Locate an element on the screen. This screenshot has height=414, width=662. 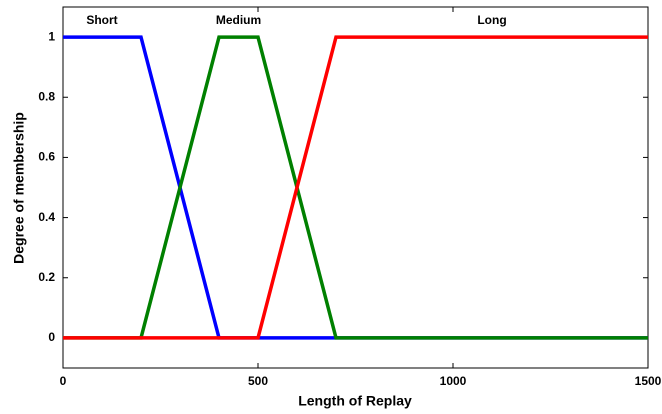
y-tick-label: 0 is located at coordinates (51, 337).